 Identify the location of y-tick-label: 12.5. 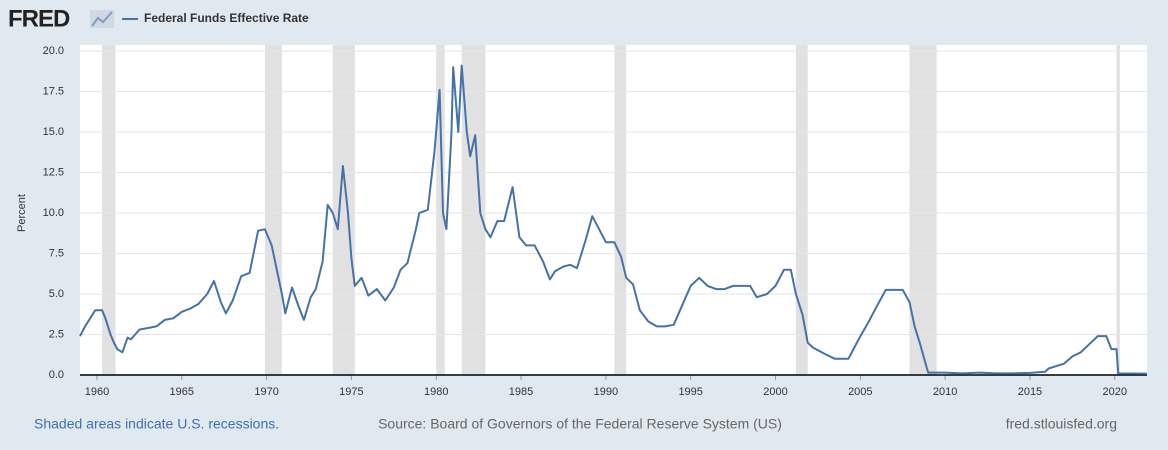
(53, 172).